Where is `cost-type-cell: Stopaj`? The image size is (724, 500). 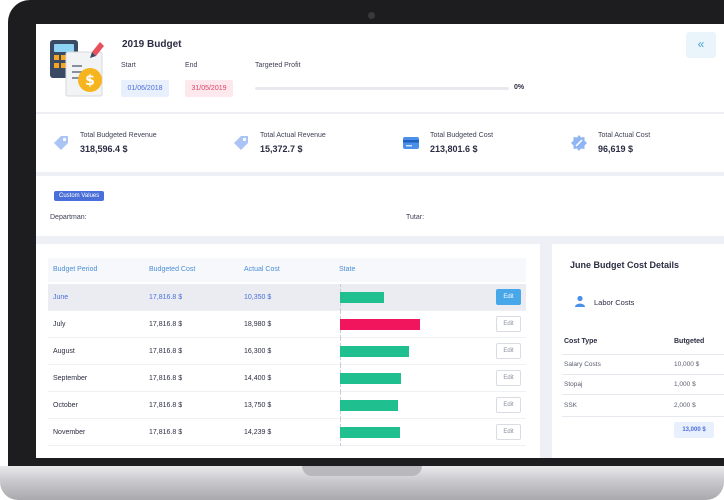
cost-type-cell: Stopaj is located at coordinates (573, 384).